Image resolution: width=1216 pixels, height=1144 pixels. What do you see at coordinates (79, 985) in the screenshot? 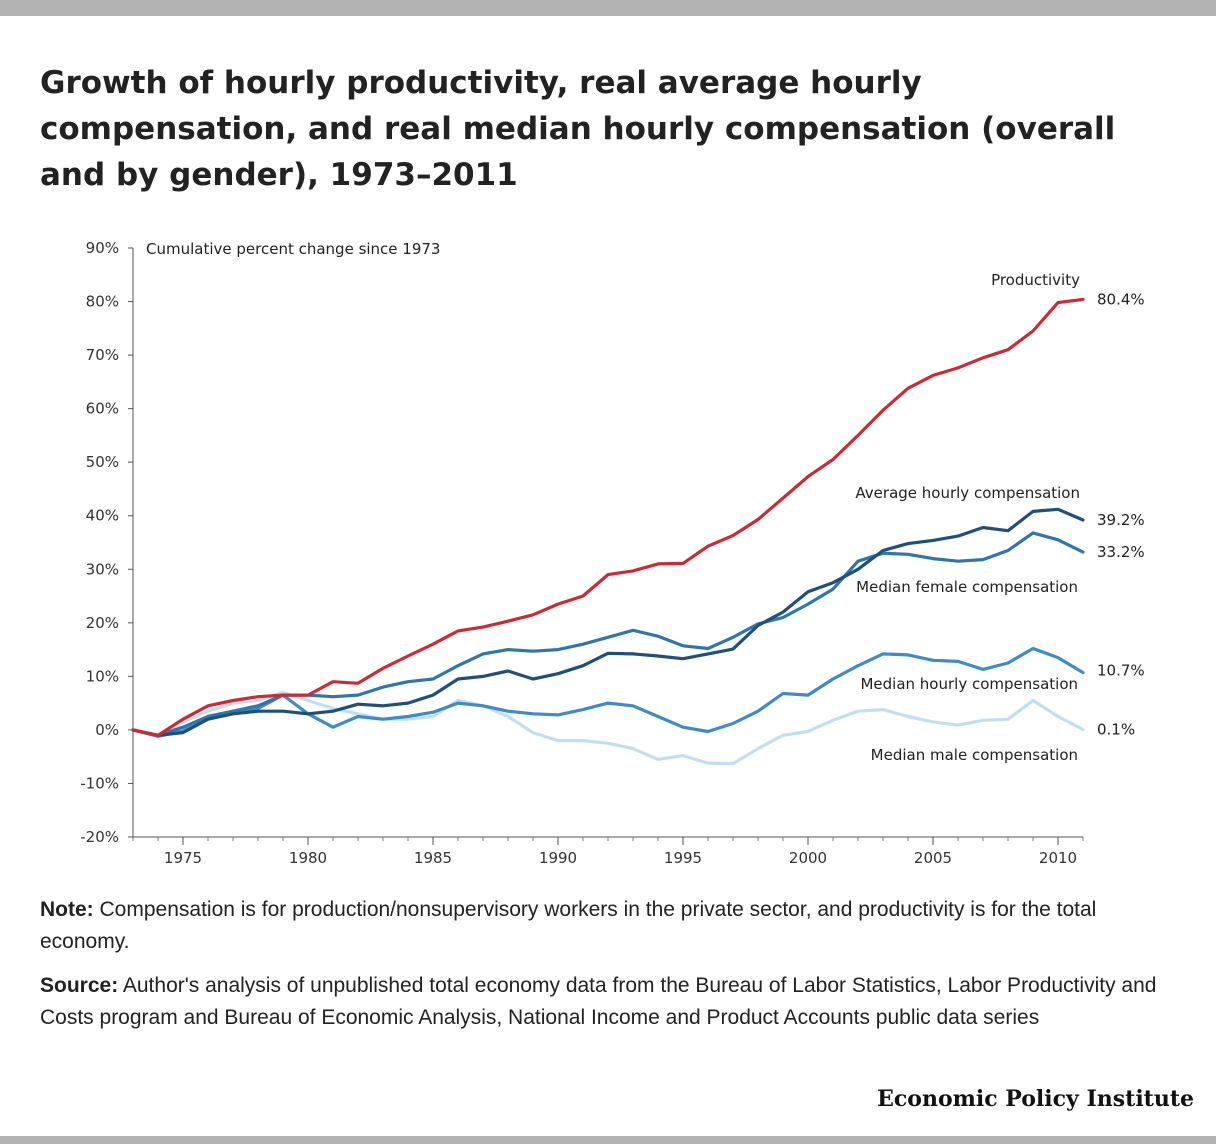
I see `source-label: Source:` at bounding box center [79, 985].